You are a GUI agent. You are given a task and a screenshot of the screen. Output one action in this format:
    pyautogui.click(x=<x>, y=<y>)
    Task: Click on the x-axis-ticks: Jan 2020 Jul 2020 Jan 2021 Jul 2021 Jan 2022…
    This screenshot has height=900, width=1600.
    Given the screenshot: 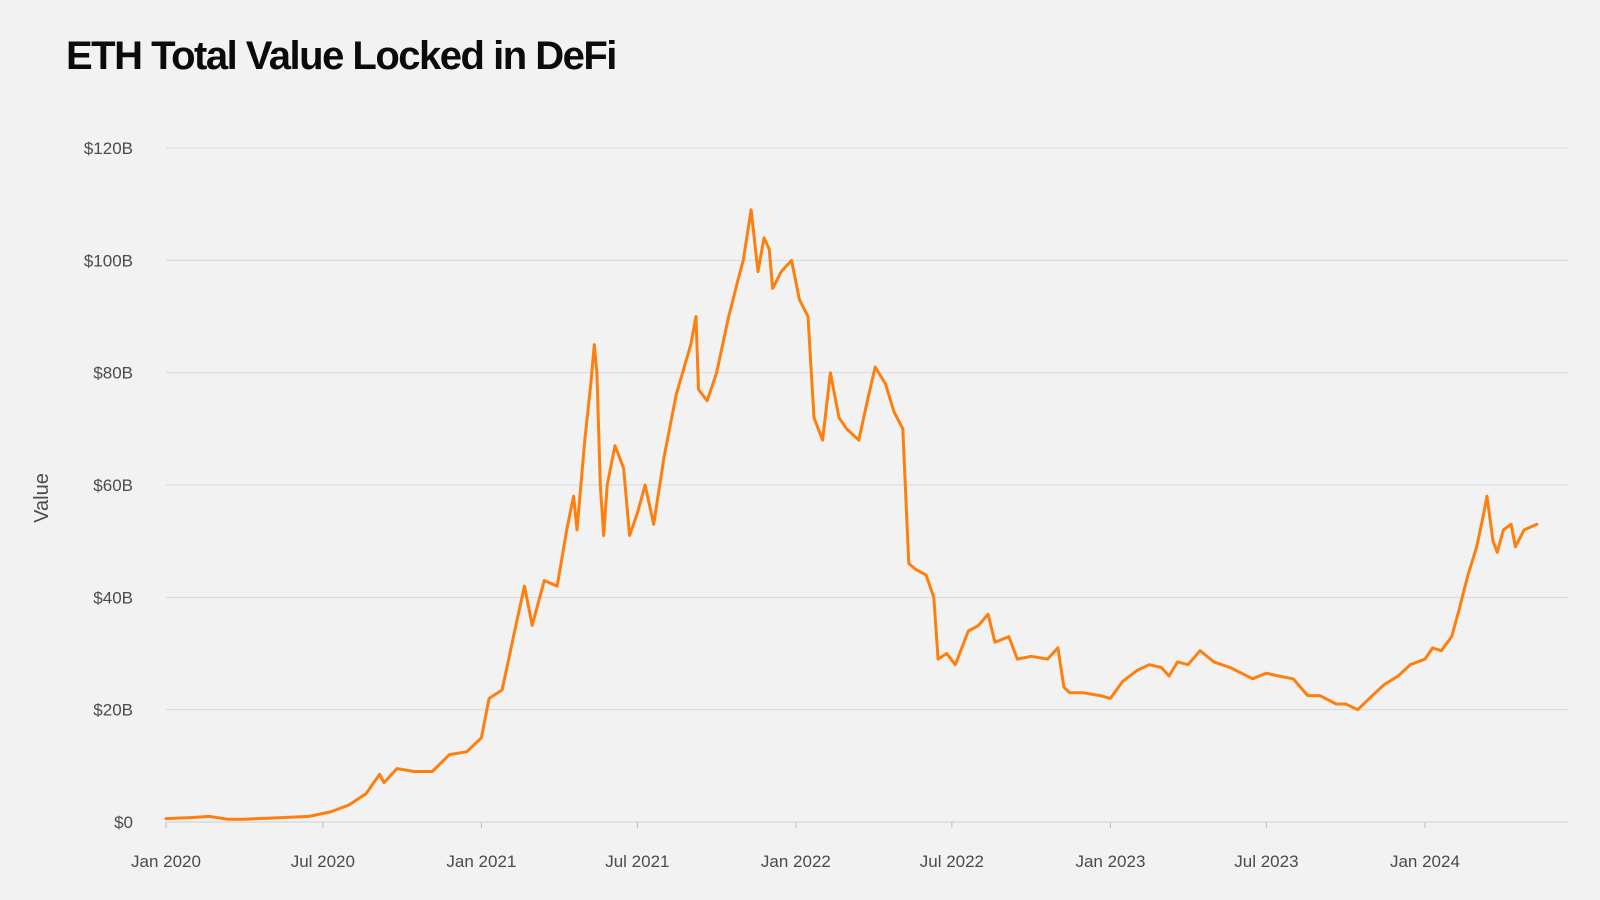 What is the action you would take?
    pyautogui.click(x=795, y=846)
    